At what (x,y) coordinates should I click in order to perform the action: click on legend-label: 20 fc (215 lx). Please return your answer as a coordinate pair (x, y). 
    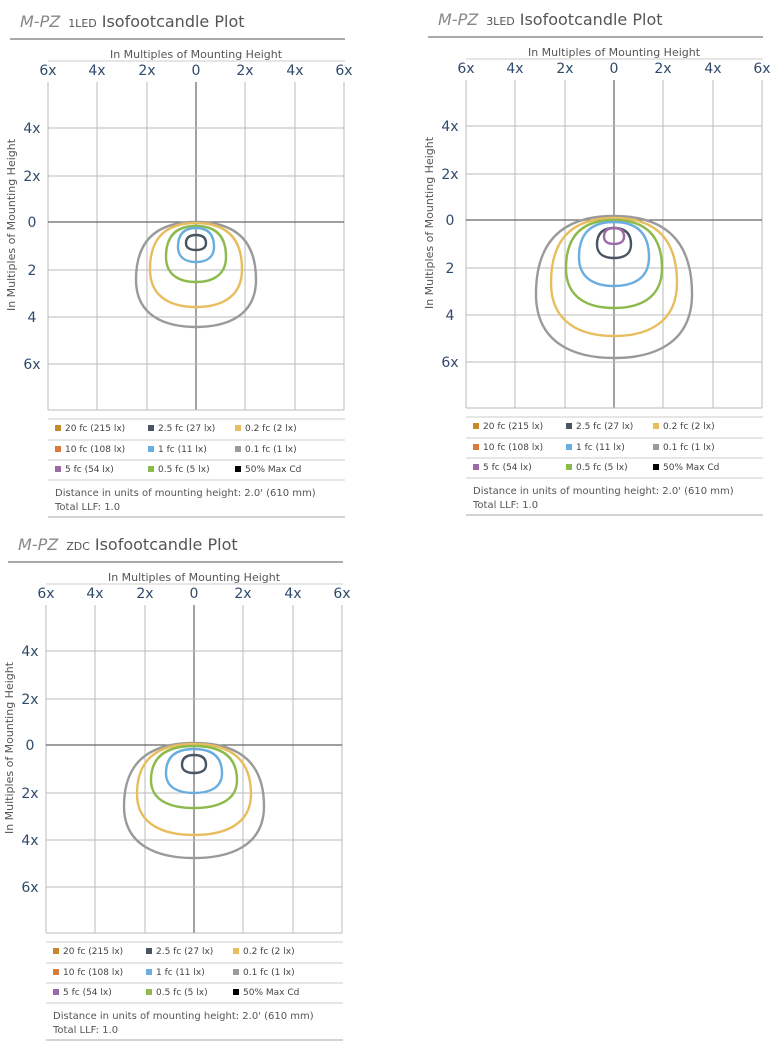
    Looking at the image, I should click on (93, 952).